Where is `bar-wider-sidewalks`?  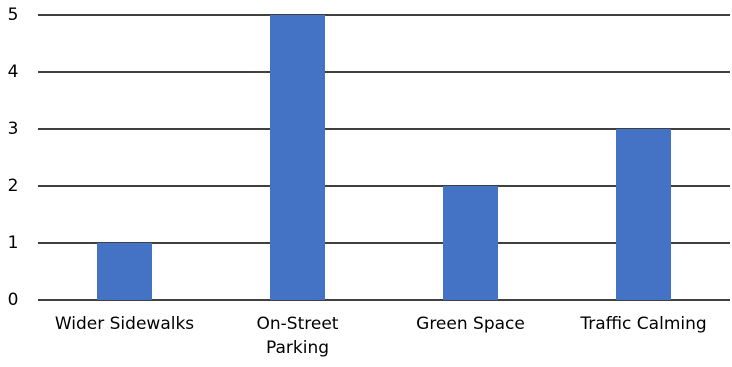
bar-wider-sidewalks is located at coordinates (124, 271).